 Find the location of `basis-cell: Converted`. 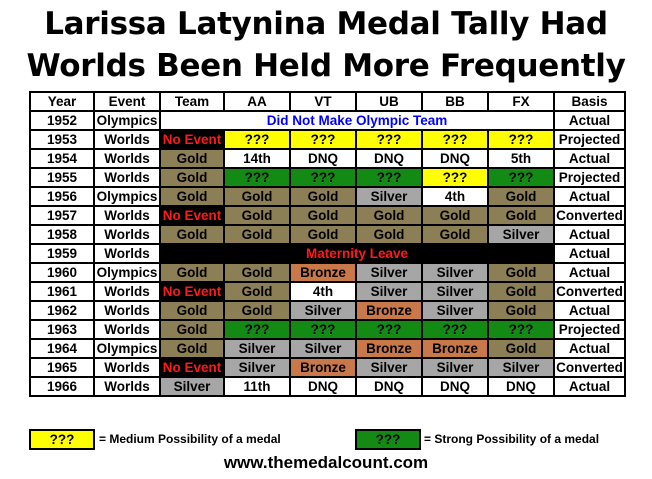

basis-cell: Converted is located at coordinates (589, 367).